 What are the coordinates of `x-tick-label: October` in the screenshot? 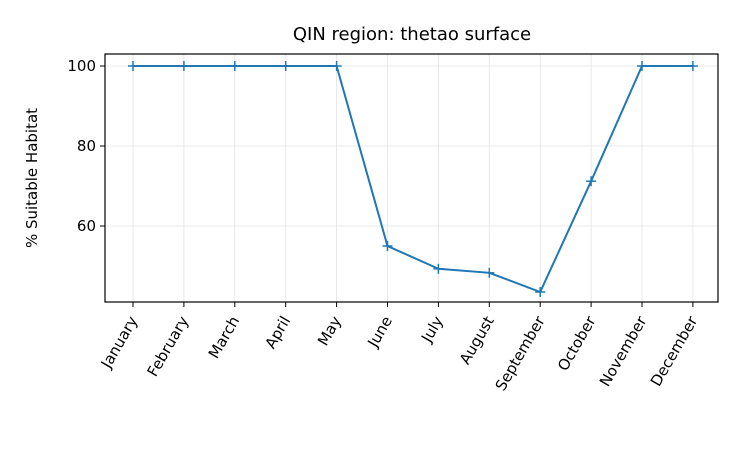 It's located at (577, 343).